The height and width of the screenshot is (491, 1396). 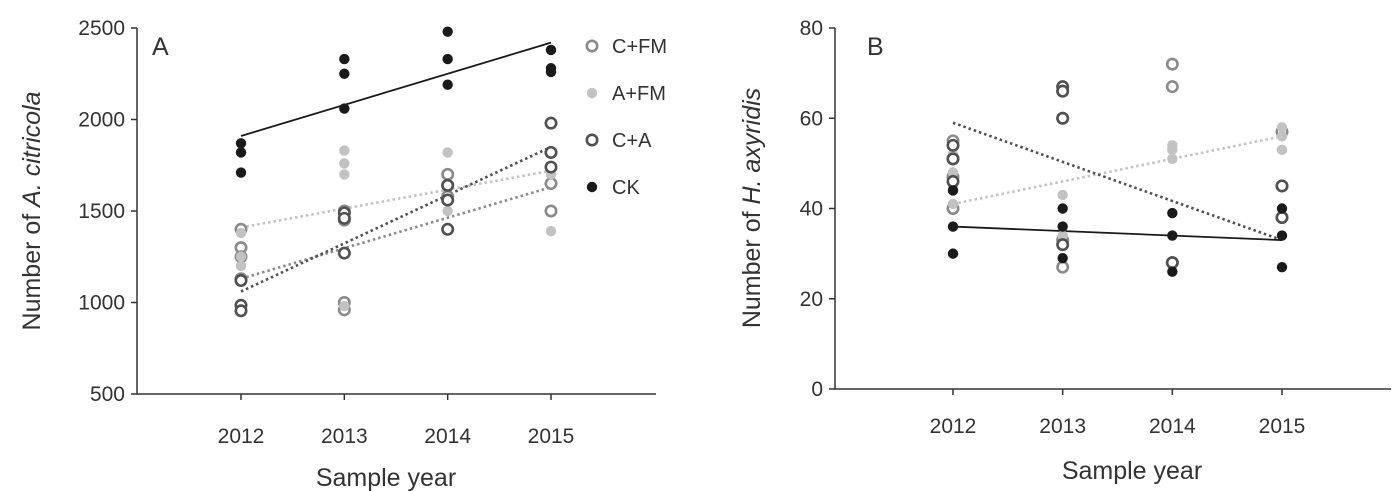 I want to click on trend-line-a-plus-fm, so click(x=1117, y=170).